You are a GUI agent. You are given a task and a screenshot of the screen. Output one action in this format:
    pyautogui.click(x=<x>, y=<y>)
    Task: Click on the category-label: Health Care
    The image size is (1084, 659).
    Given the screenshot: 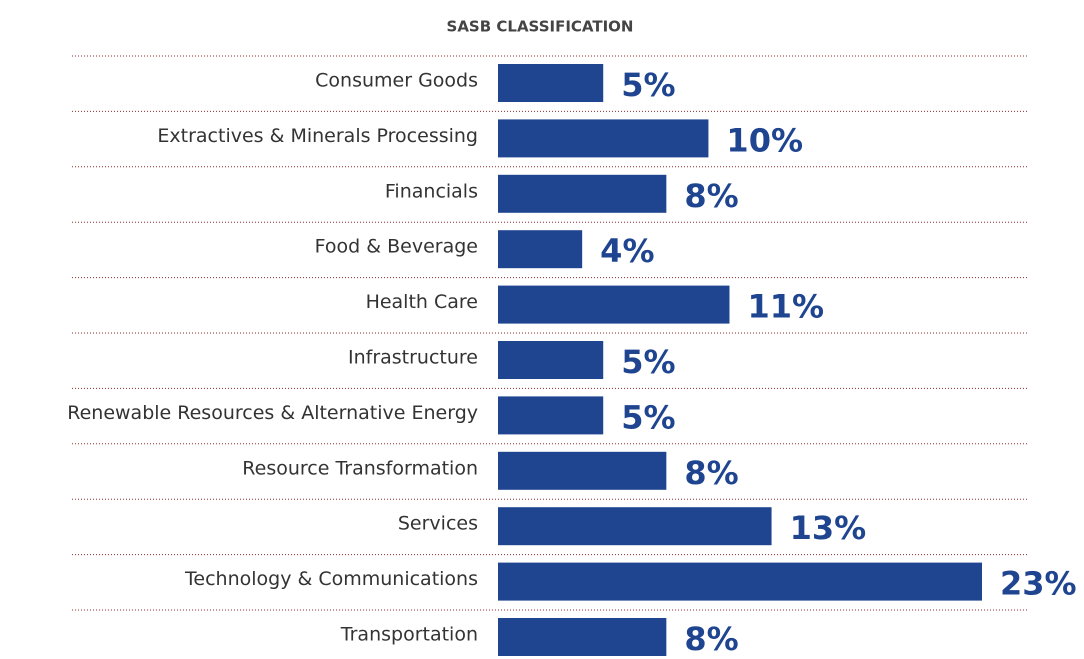 What is the action you would take?
    pyautogui.click(x=422, y=302)
    